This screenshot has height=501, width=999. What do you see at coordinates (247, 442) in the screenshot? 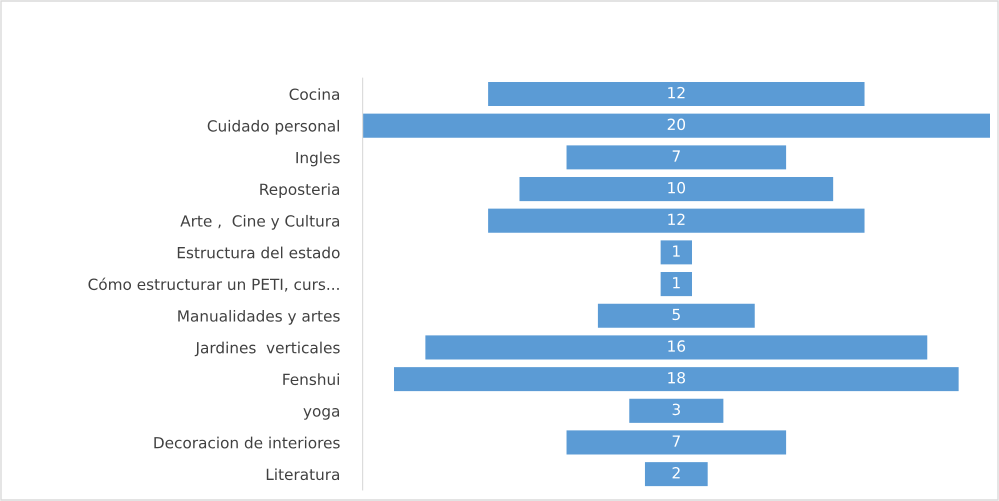
I see `category-label: Decoracion de interiores` at bounding box center [247, 442].